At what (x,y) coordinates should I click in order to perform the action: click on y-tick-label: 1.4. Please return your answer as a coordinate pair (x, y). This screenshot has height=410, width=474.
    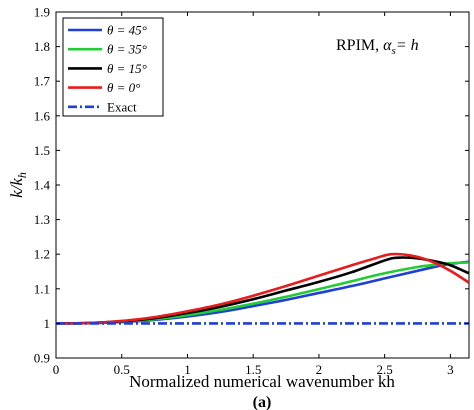
    Looking at the image, I should click on (42, 185).